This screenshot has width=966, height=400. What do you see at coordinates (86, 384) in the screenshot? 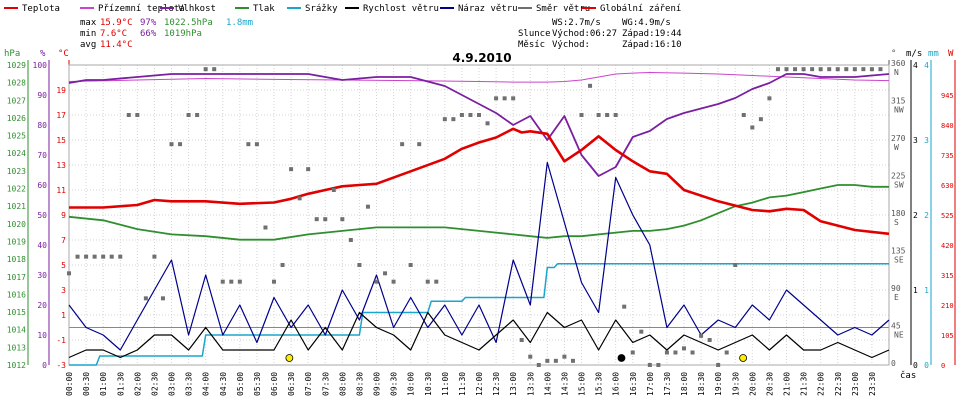
I see `x-tick-label: 00:30` at bounding box center [86, 384].